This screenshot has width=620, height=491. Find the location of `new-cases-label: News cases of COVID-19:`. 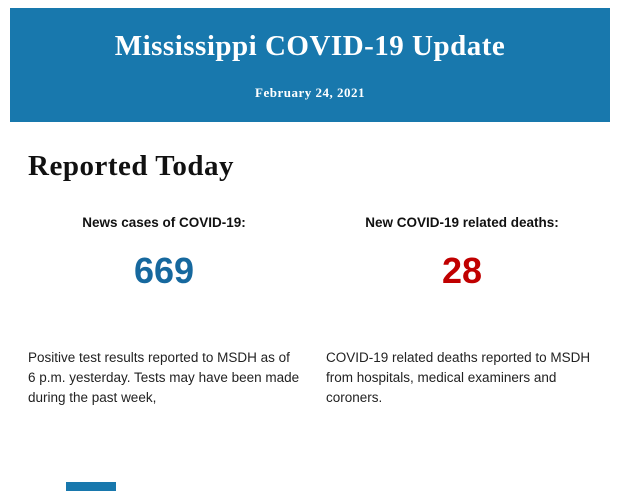

new-cases-label: News cases of COVID-19: is located at coordinates (164, 222).